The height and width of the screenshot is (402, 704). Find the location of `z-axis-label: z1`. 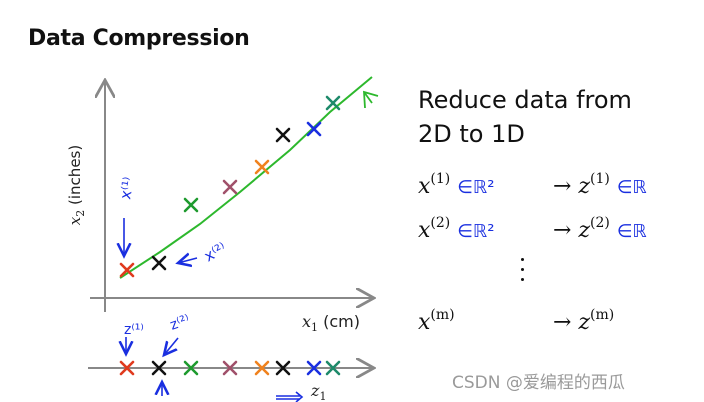

z-axis-label: z1 is located at coordinates (318, 391).